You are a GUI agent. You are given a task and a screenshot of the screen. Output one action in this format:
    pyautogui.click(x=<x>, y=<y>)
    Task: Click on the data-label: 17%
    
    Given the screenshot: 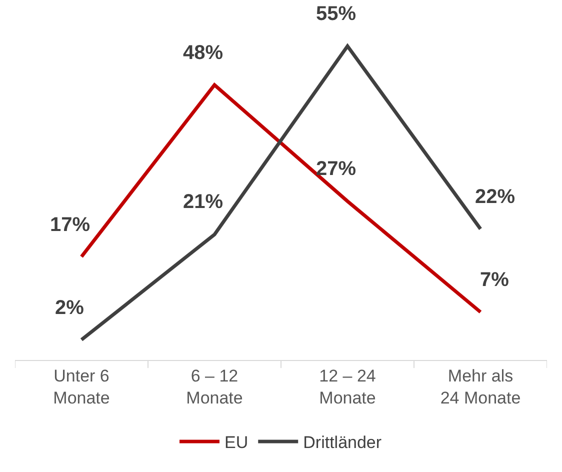 What is the action you would take?
    pyautogui.click(x=70, y=225)
    